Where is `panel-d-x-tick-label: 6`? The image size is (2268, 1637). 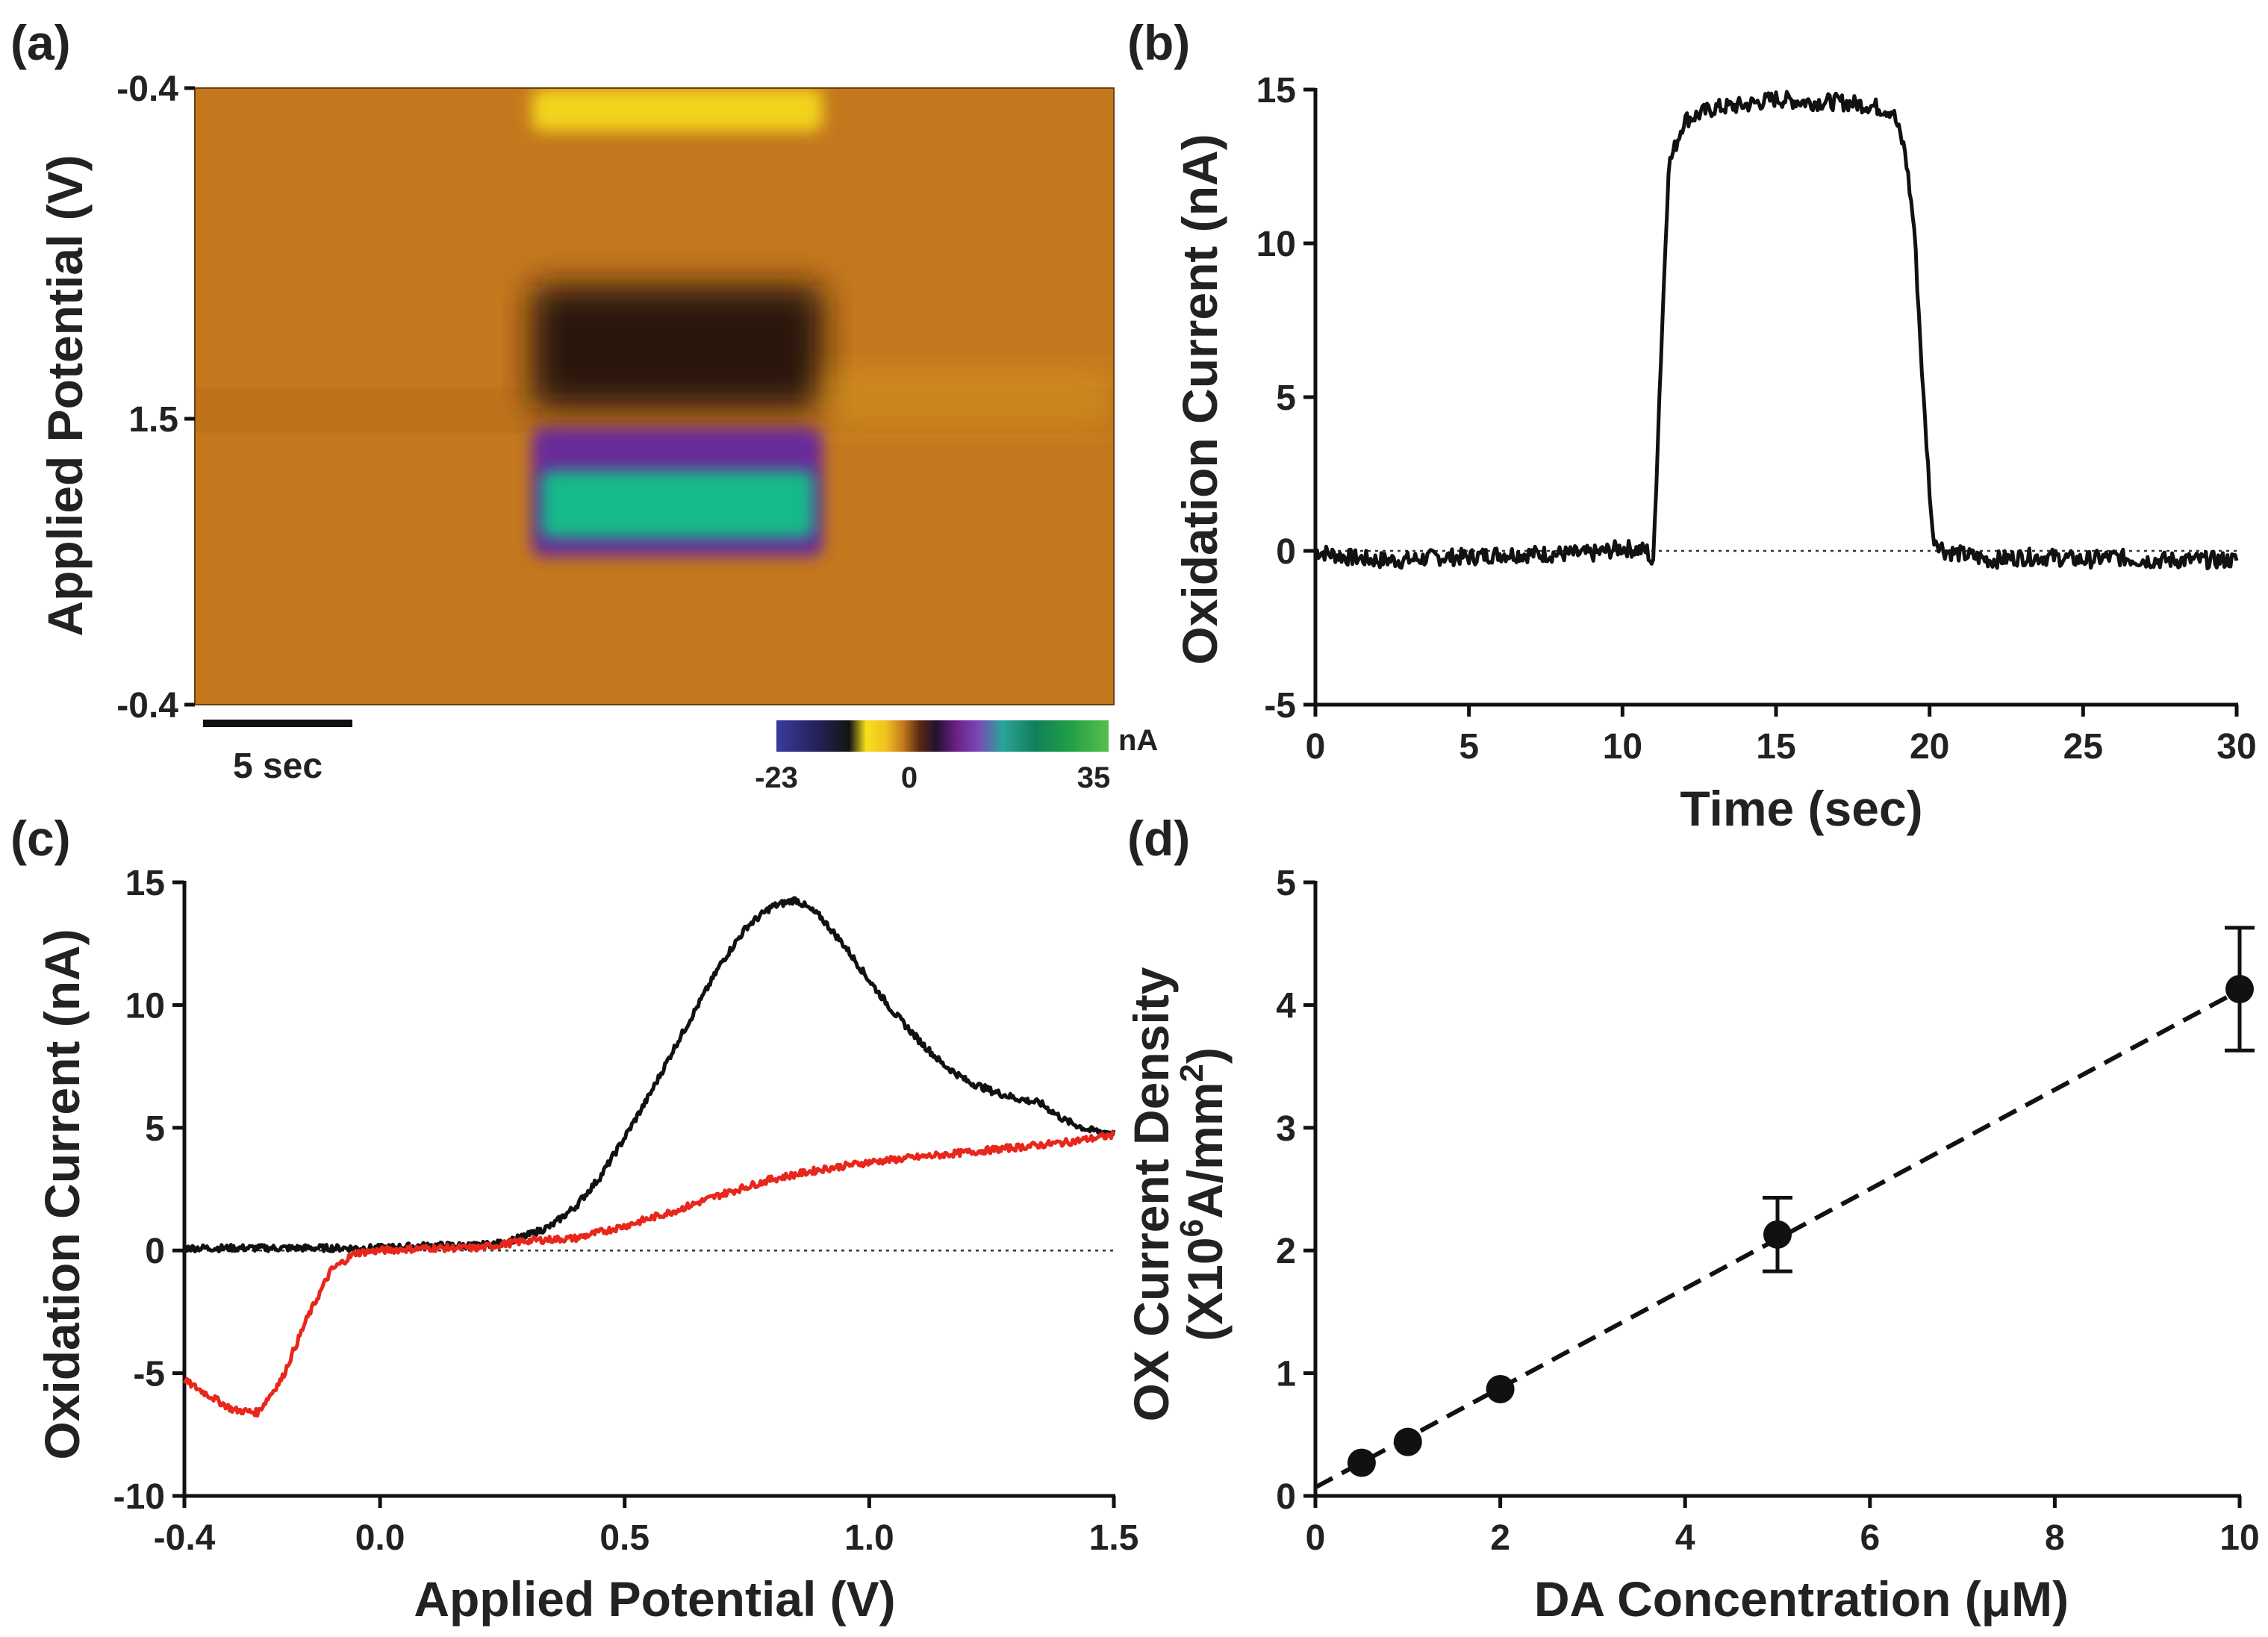 panel-d-x-tick-label: 6 is located at coordinates (1870, 1538).